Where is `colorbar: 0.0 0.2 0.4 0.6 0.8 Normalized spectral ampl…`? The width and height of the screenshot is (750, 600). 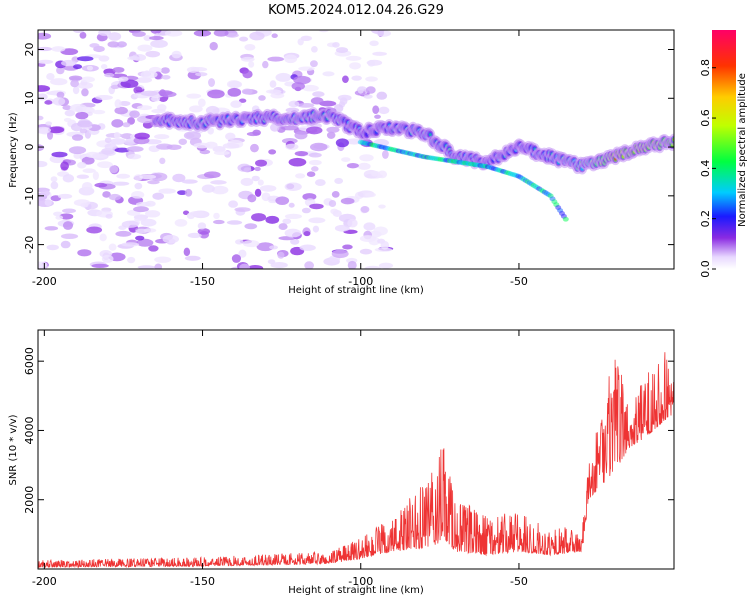 colorbar: 0.0 0.2 0.4 0.6 0.8 Normalized spectral ampl… is located at coordinates (723, 154).